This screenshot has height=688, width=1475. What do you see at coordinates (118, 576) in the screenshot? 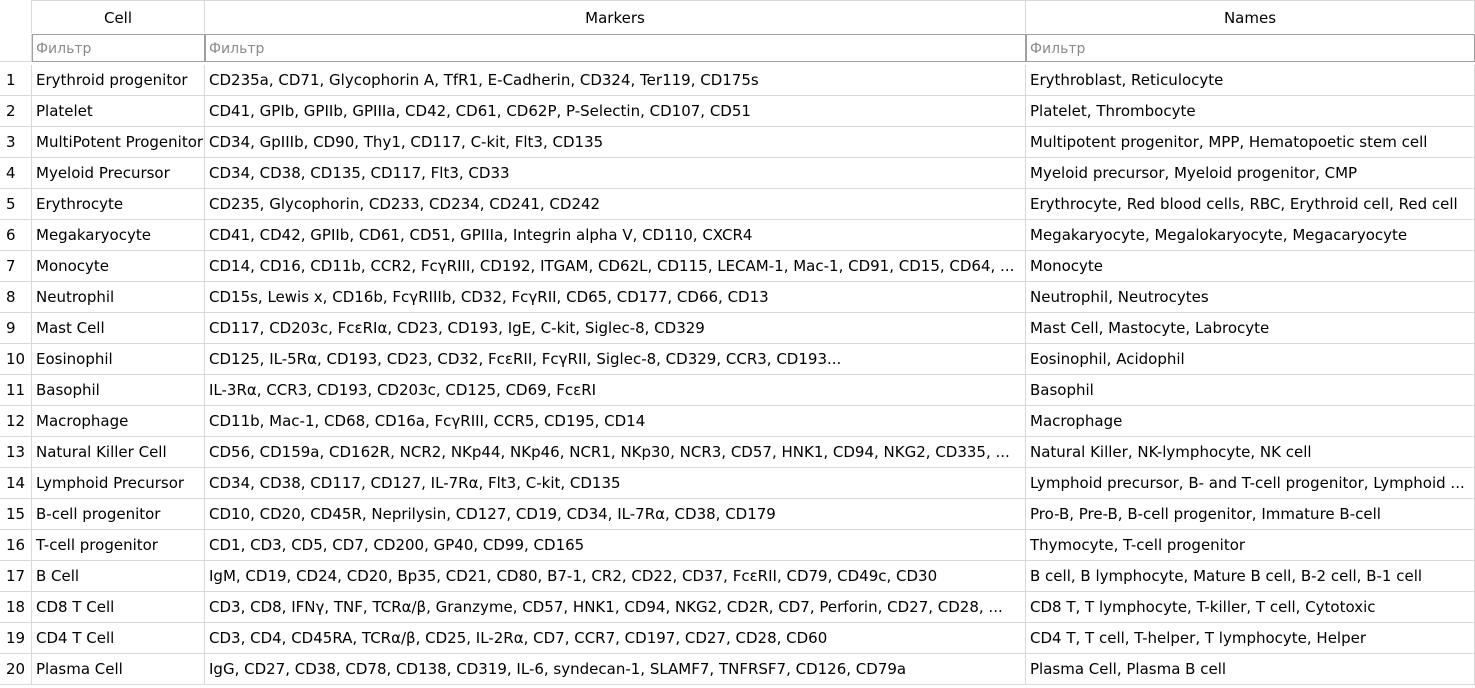
I see `cell-name: B Cell` at bounding box center [118, 576].